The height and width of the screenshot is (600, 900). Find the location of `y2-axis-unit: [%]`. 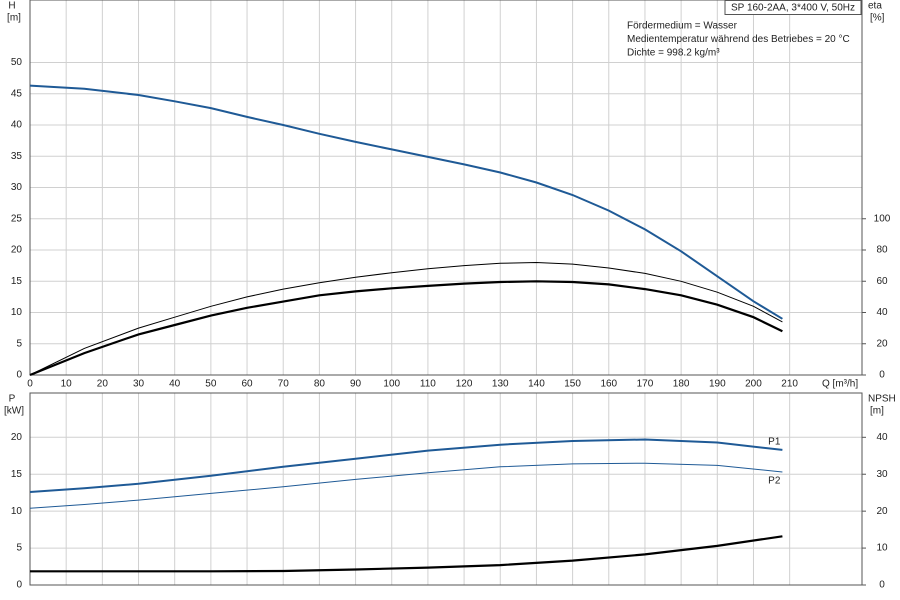

y2-axis-unit: [%] is located at coordinates (877, 18).